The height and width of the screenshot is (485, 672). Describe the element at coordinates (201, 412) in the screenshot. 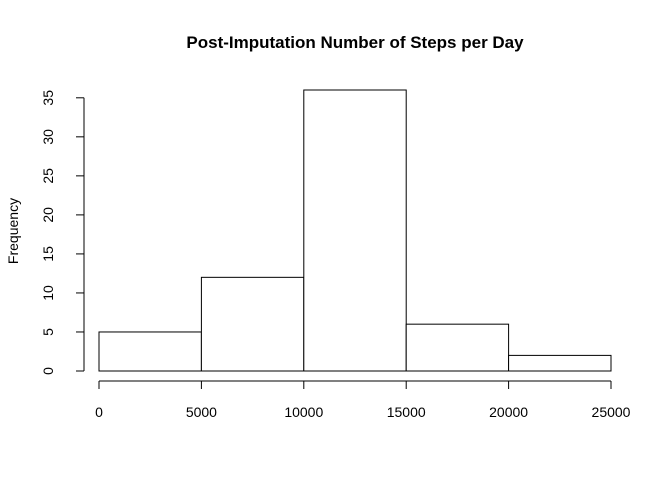

I see `x-tick-label: 5000` at that location.